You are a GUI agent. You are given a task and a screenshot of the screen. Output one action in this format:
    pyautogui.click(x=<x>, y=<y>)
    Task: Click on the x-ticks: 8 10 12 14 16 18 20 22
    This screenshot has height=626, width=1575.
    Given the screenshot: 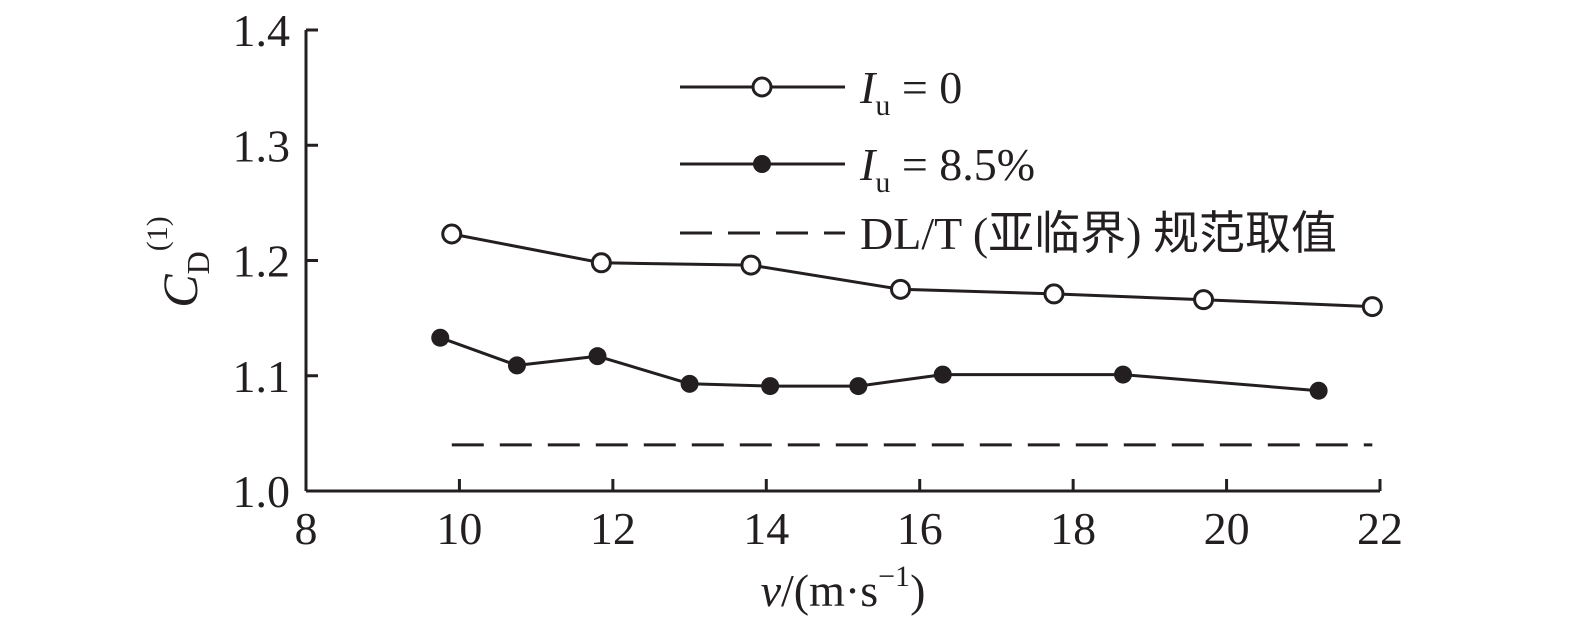 What is the action you would take?
    pyautogui.click(x=849, y=516)
    